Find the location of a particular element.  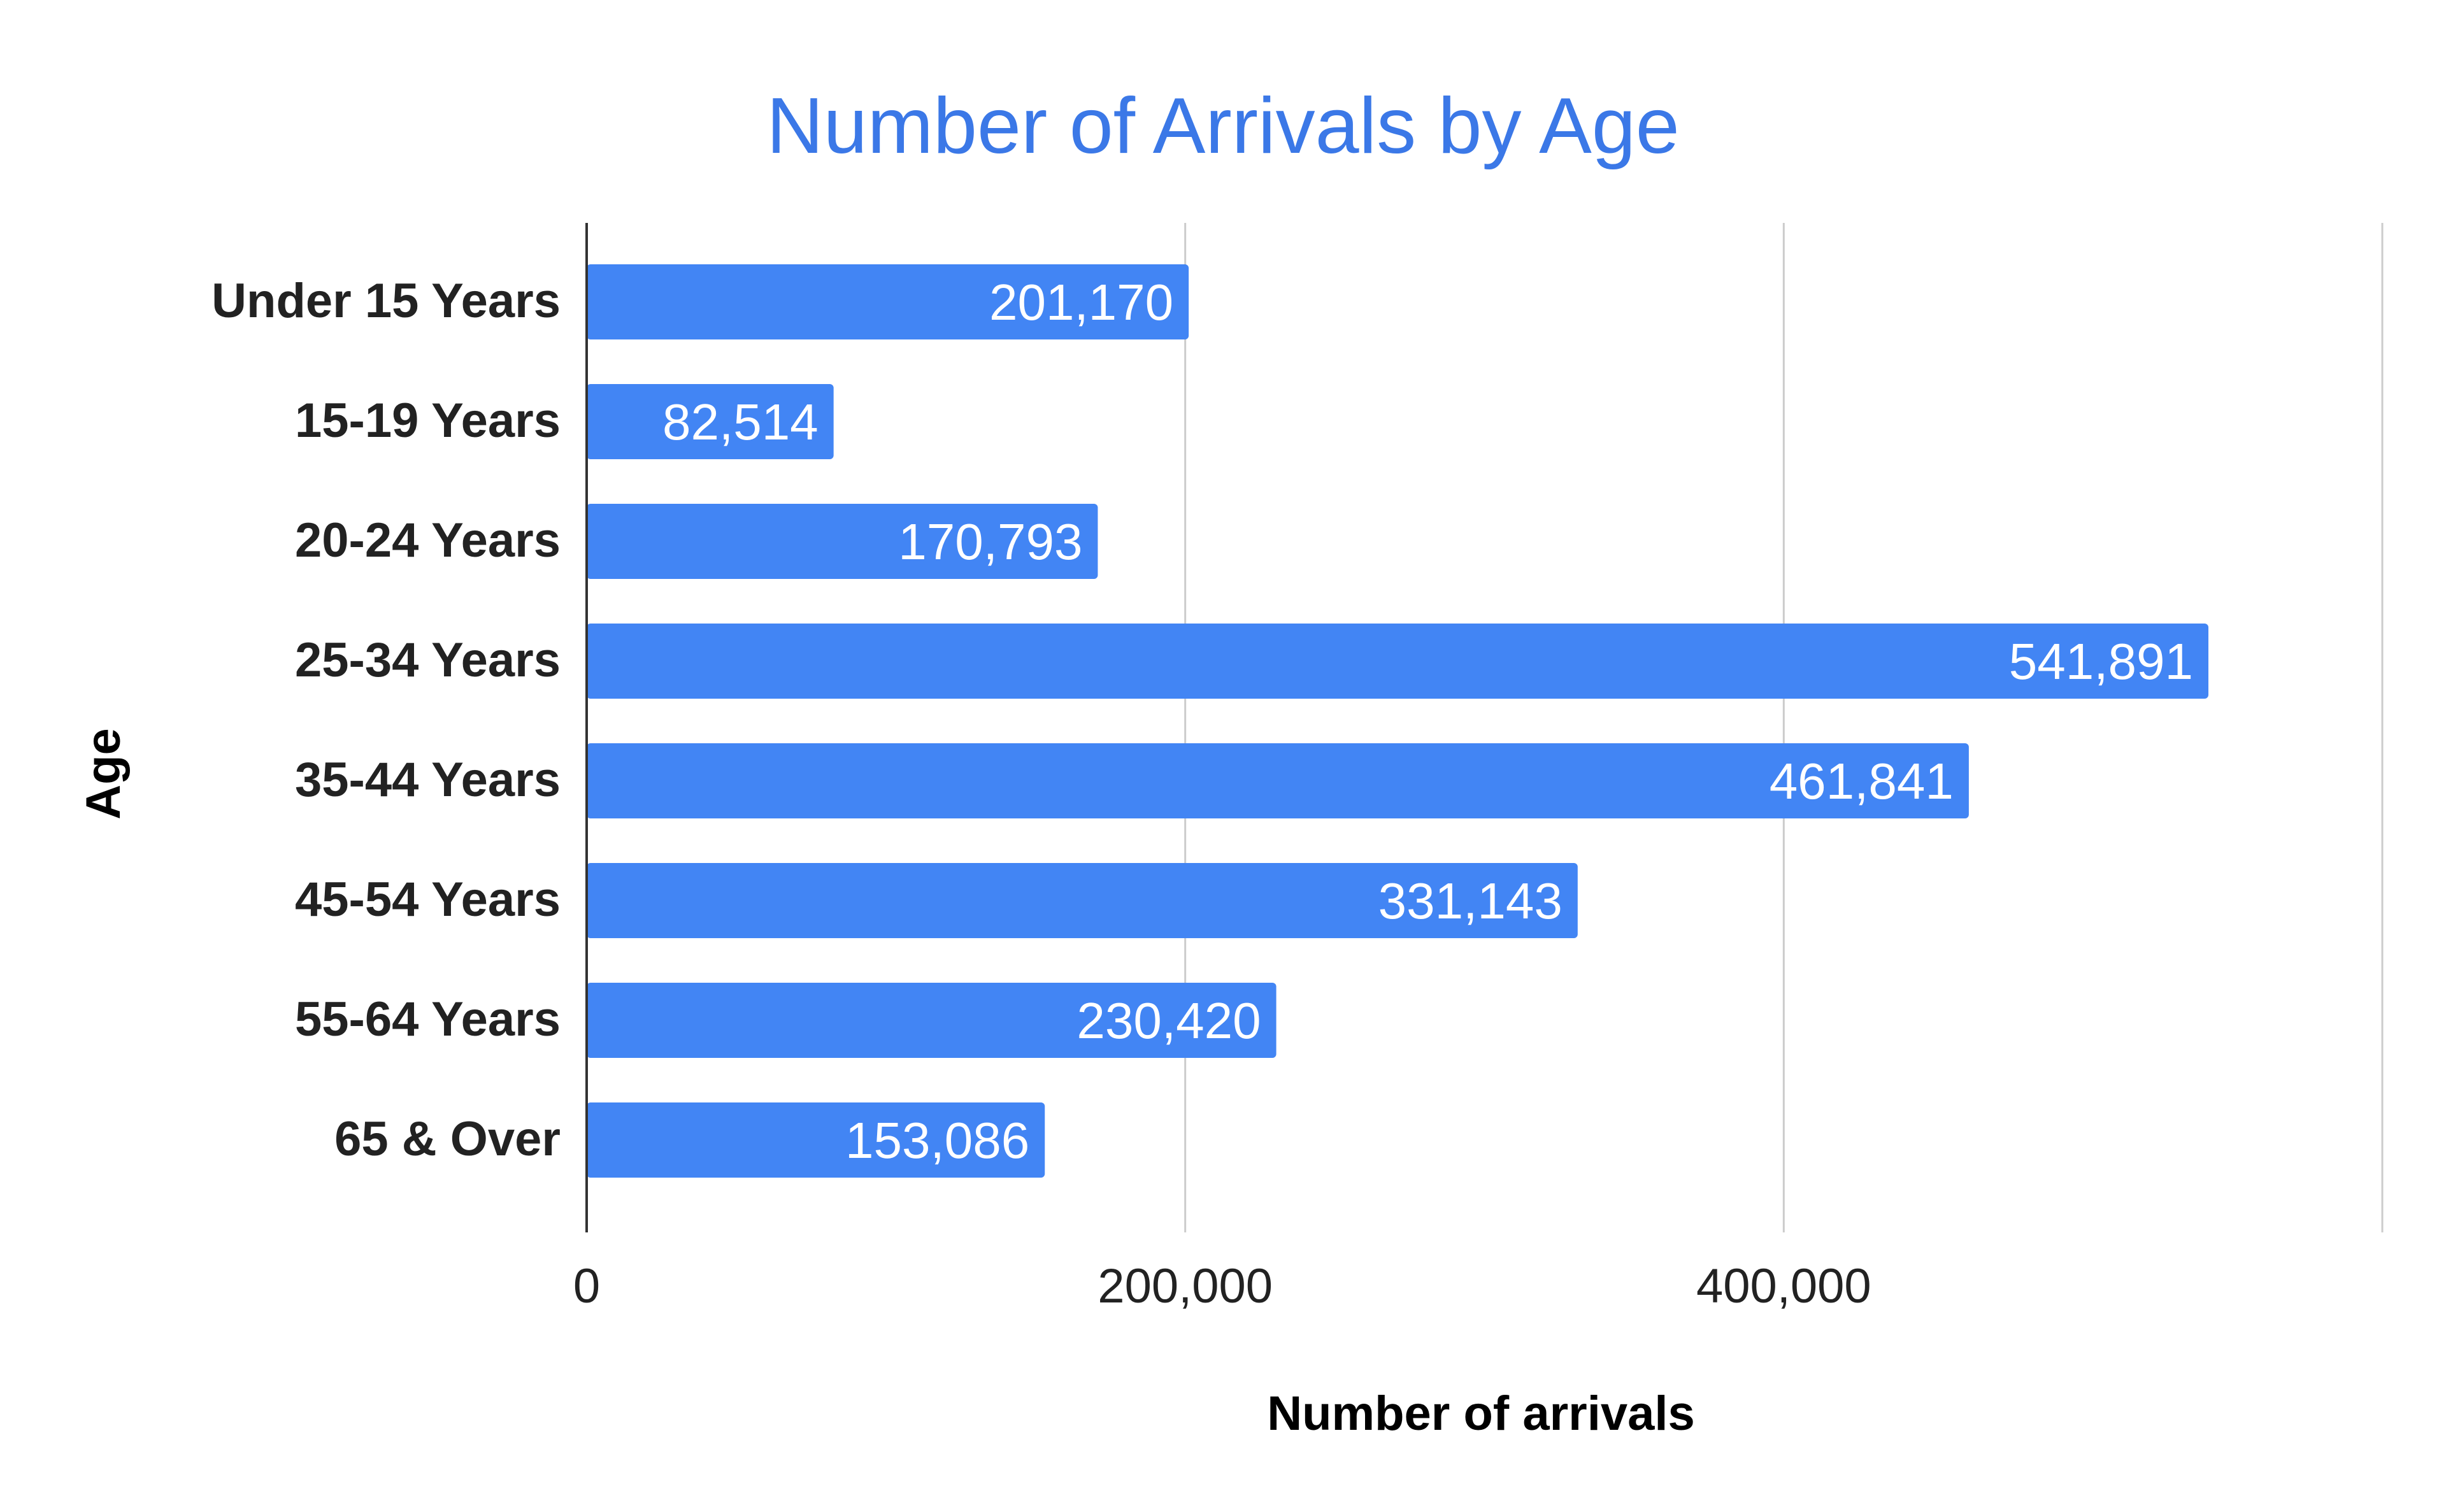

x-tick-labels: 0 200,000 400,000 is located at coordinates (1222, 1286).